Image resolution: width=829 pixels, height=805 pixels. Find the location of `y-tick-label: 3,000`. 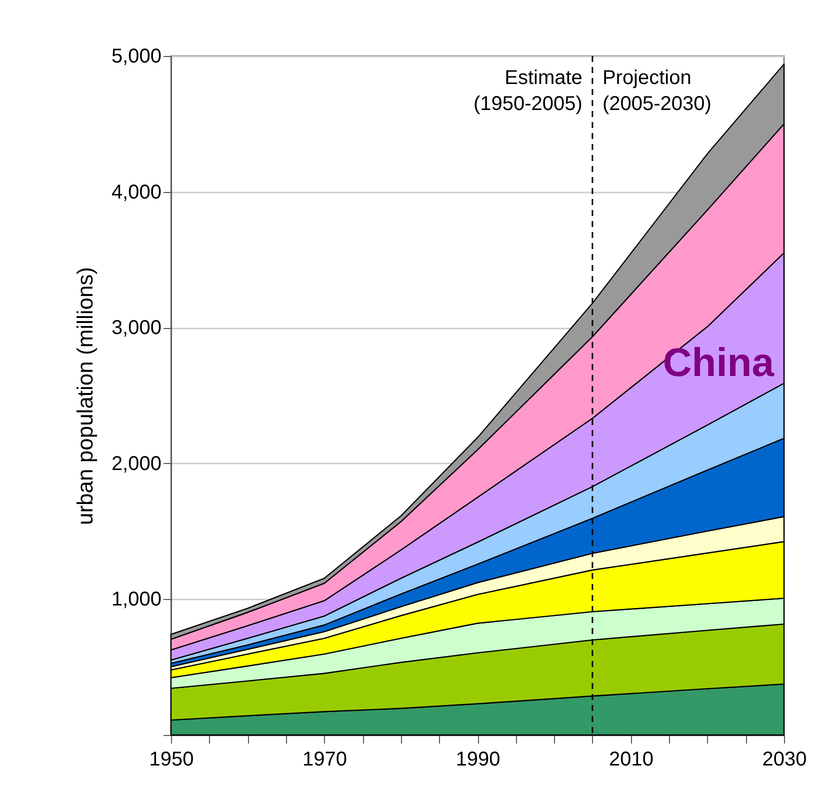

y-tick-label: 3,000 is located at coordinates (136, 328).